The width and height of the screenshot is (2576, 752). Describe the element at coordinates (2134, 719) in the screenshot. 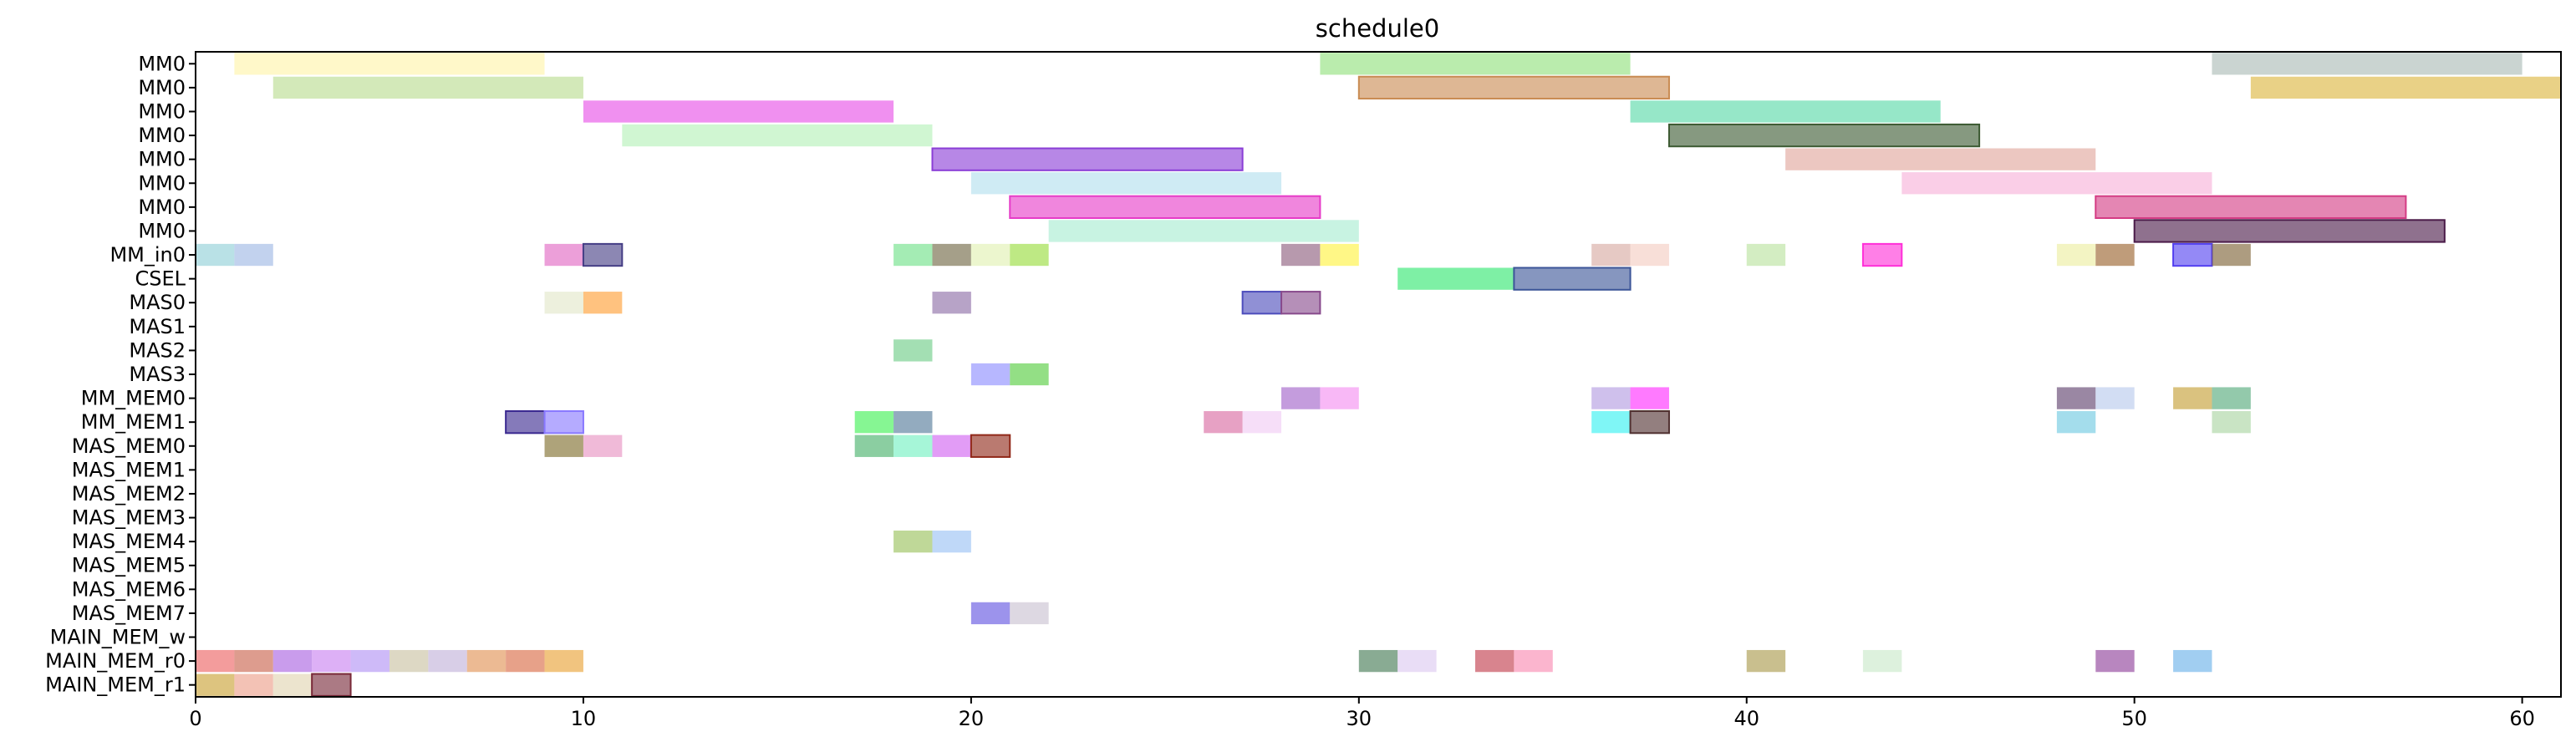

I see `x-tick-label: 50` at that location.